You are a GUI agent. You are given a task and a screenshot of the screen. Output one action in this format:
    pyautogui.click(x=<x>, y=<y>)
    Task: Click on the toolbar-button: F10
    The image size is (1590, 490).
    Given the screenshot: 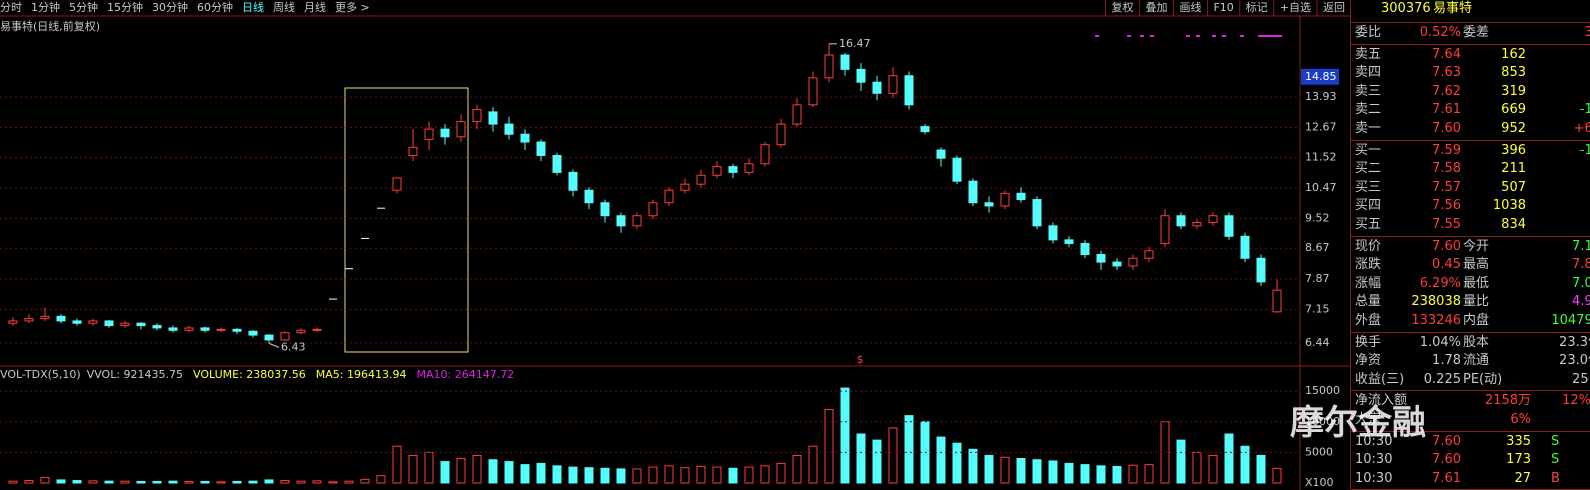 What is the action you would take?
    pyautogui.click(x=1223, y=7)
    